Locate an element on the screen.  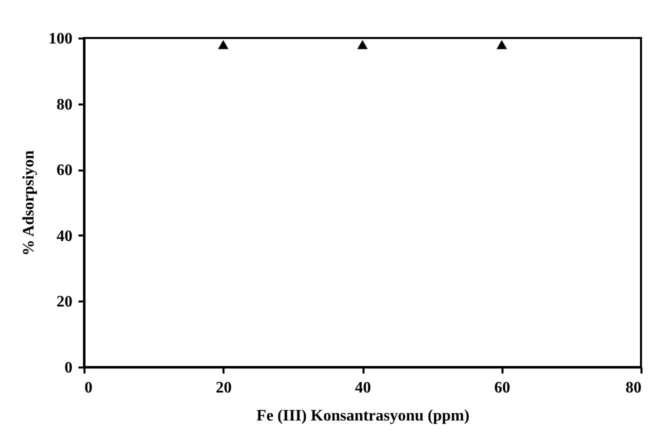
y-tick-label: 100 is located at coordinates (60, 39).